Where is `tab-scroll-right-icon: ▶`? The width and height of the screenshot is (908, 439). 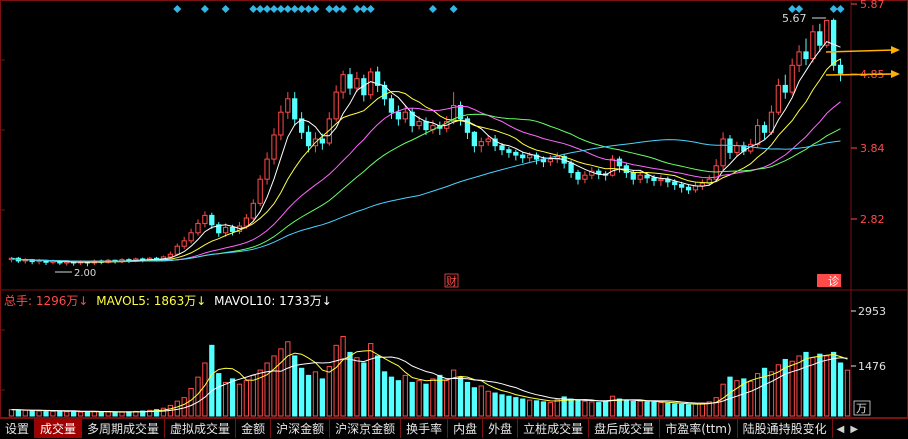
tab-scroll-right-icon: ▶ is located at coordinates (854, 429).